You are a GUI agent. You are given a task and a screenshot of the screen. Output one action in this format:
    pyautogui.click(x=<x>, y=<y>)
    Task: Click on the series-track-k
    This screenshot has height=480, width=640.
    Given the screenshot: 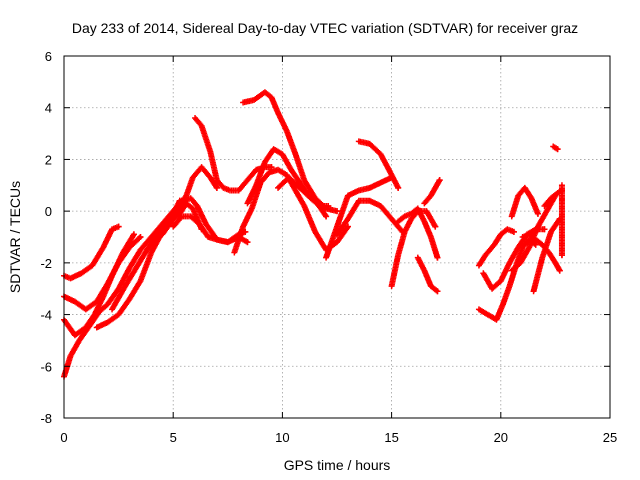 What is the action you would take?
    pyautogui.click(x=291, y=211)
    